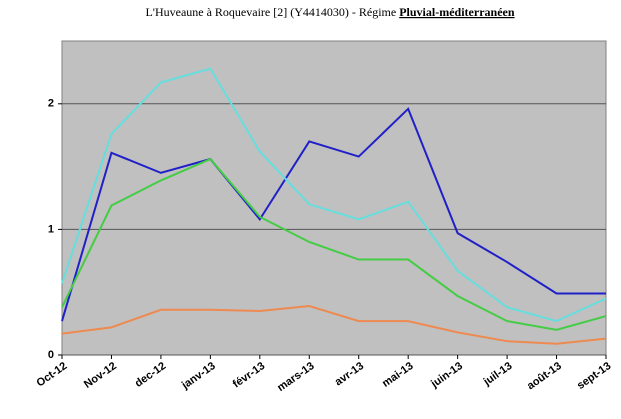 The width and height of the screenshot is (621, 419). Describe the element at coordinates (544, 376) in the screenshot. I see `x-tick-label: août-13` at that location.